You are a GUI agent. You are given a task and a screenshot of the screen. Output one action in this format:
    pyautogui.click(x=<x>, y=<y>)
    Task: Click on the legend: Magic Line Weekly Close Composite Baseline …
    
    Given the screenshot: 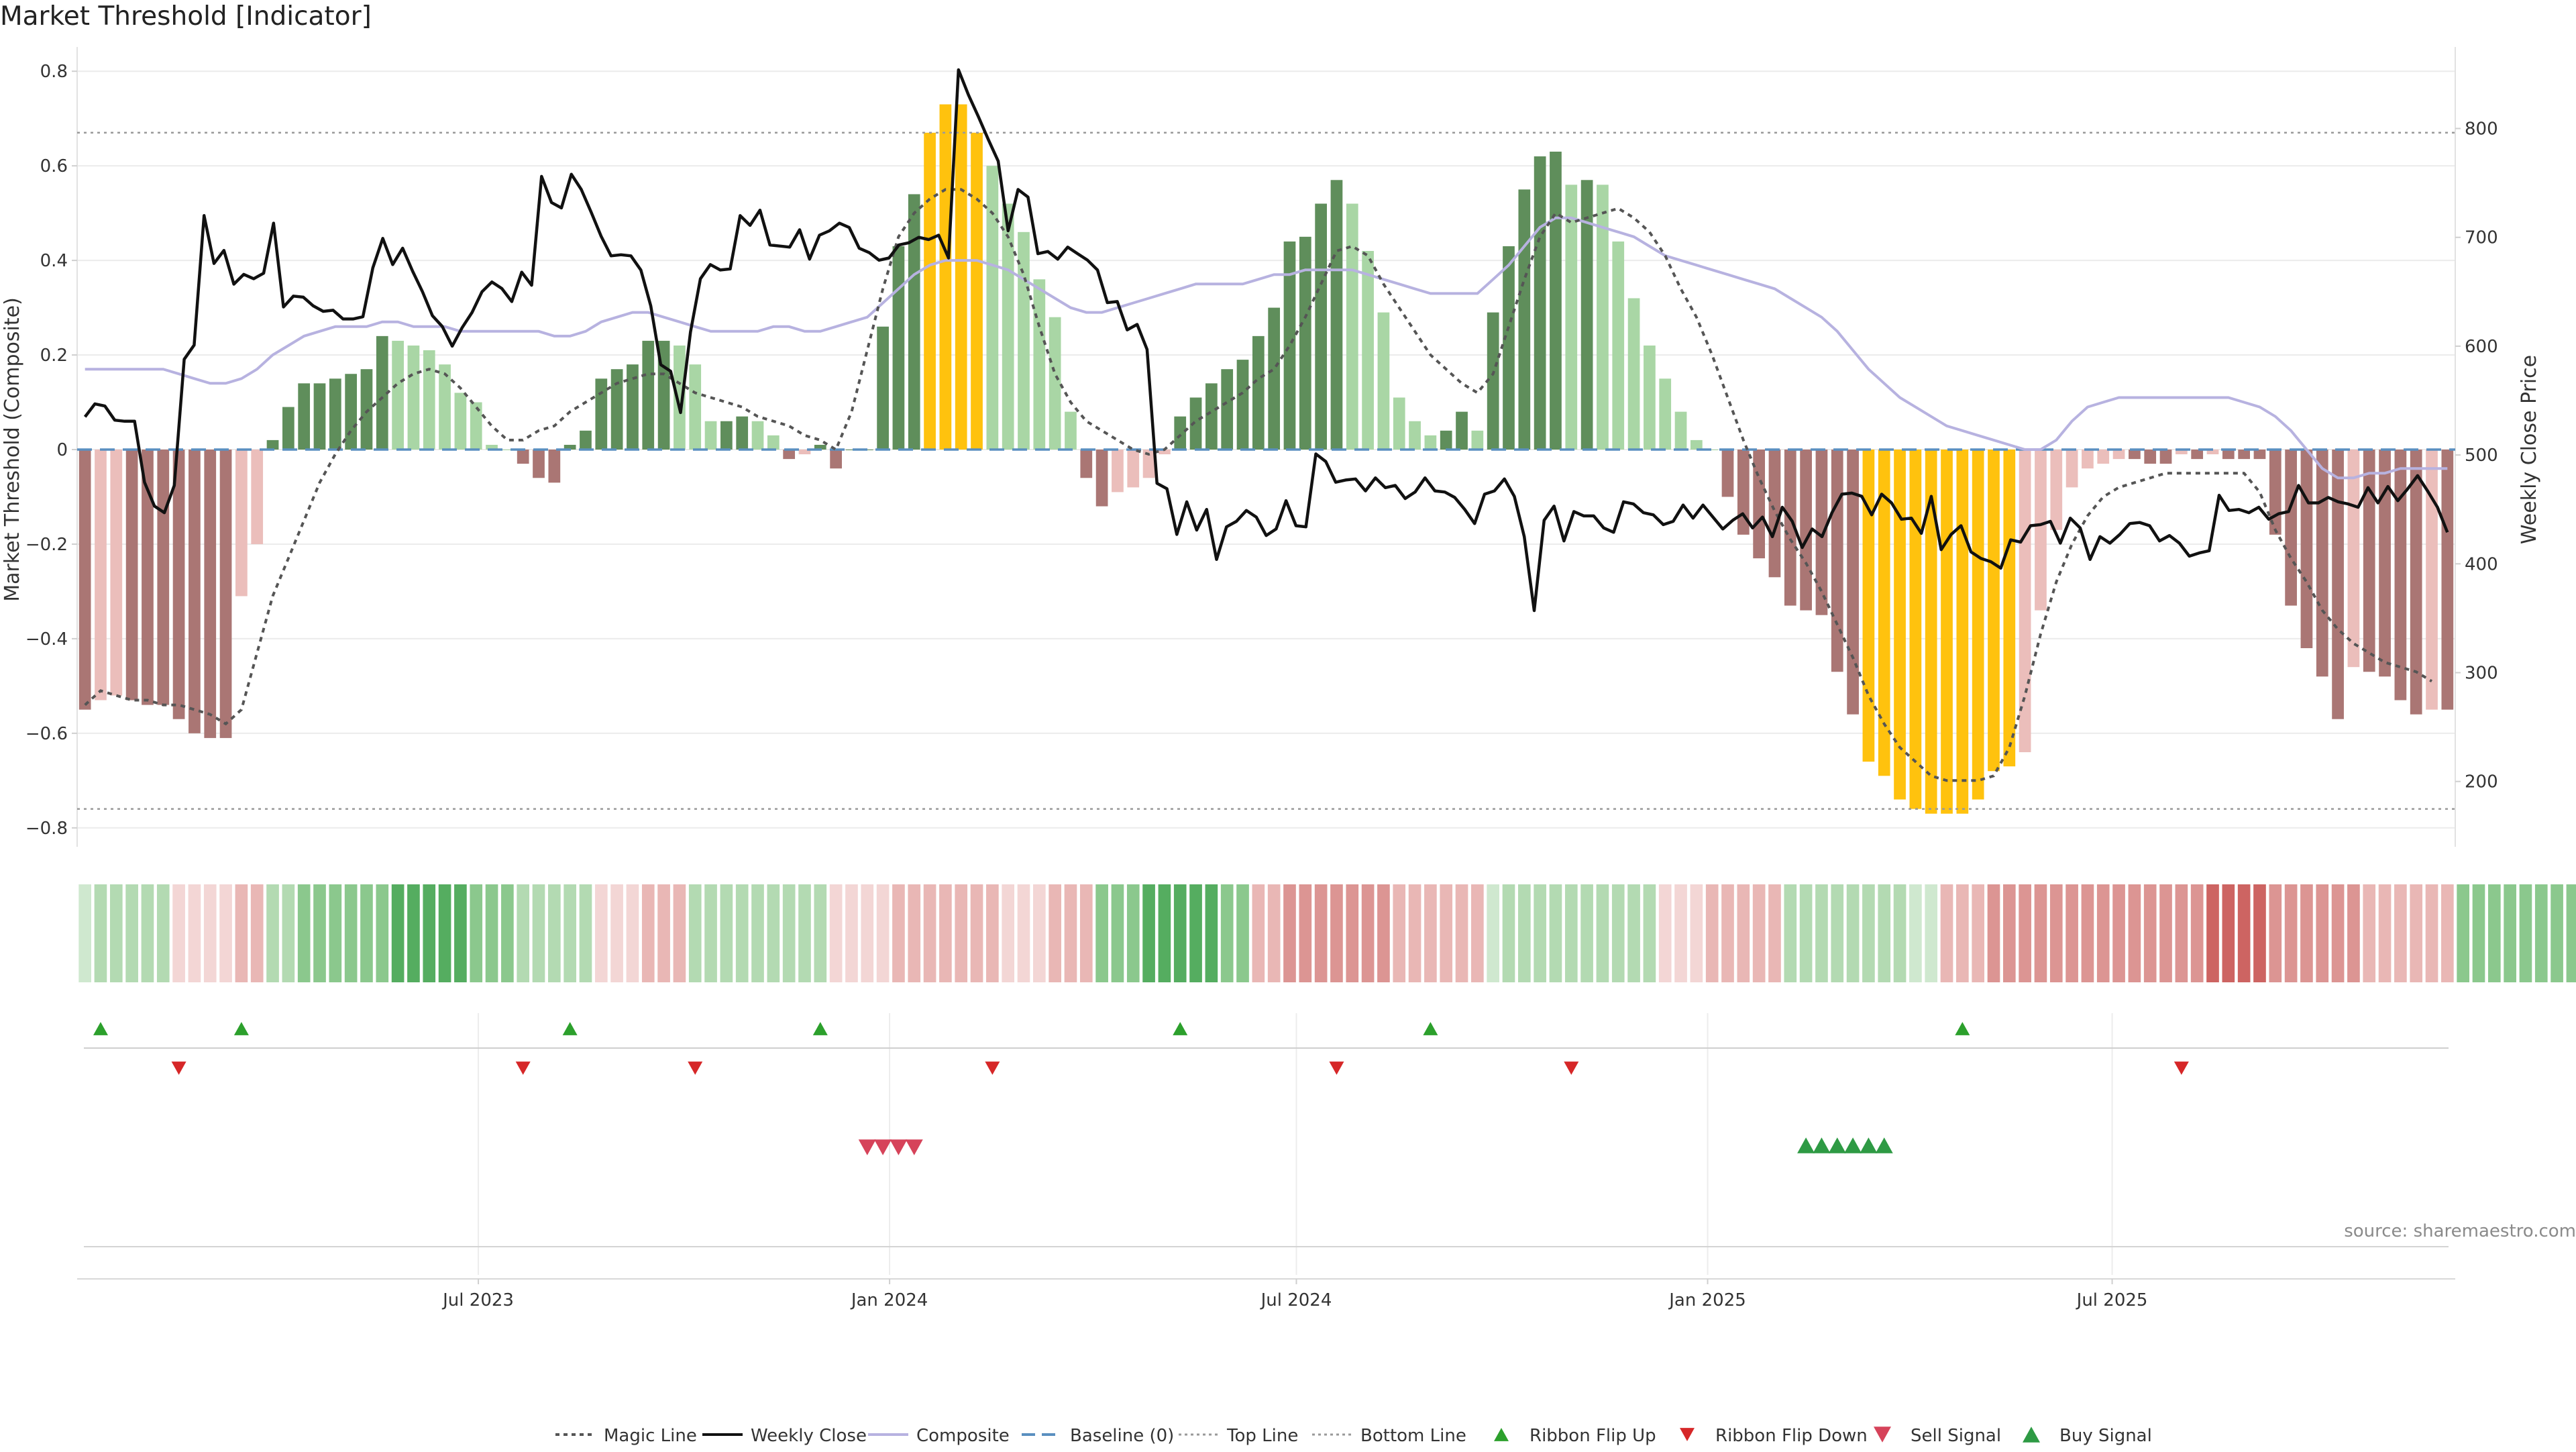 What is the action you would take?
    pyautogui.click(x=1353, y=1436)
    